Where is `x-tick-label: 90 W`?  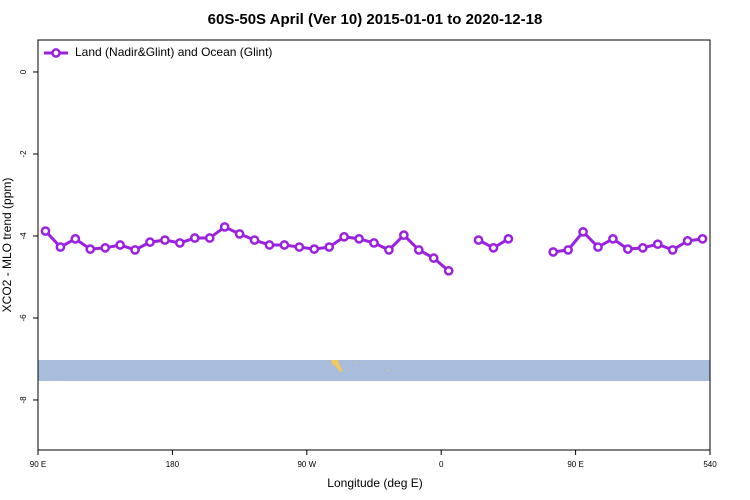
x-tick-label: 90 W is located at coordinates (306, 464).